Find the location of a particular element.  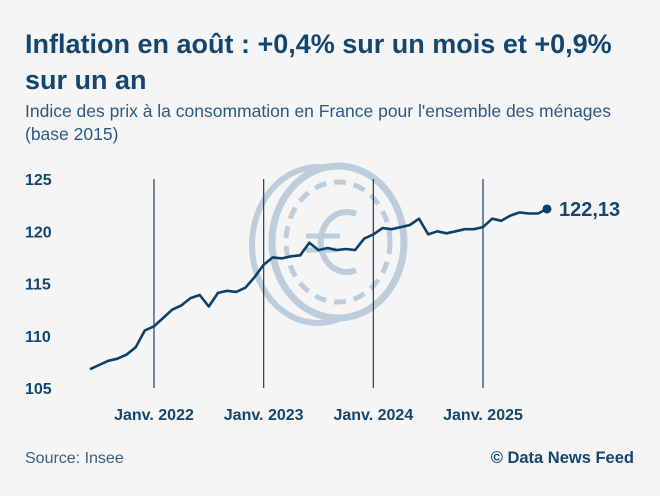

y-tick-label: 115 is located at coordinates (38, 285).